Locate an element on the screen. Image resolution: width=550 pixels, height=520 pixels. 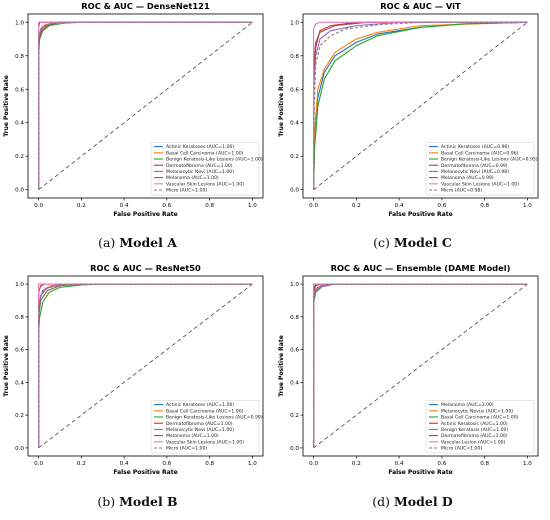
legend-entry: Micro (AUC=0.98) is located at coordinates (461, 191).